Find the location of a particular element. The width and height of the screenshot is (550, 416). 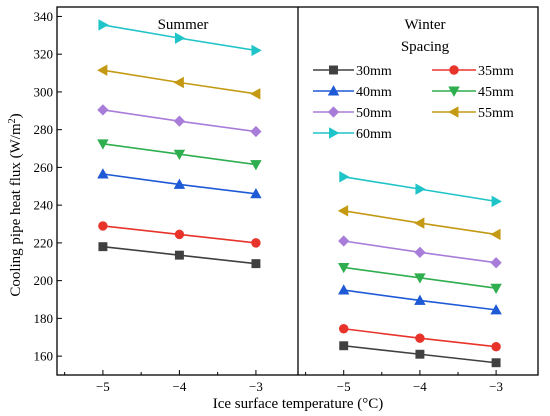

series-summer-40mm is located at coordinates (179, 183).